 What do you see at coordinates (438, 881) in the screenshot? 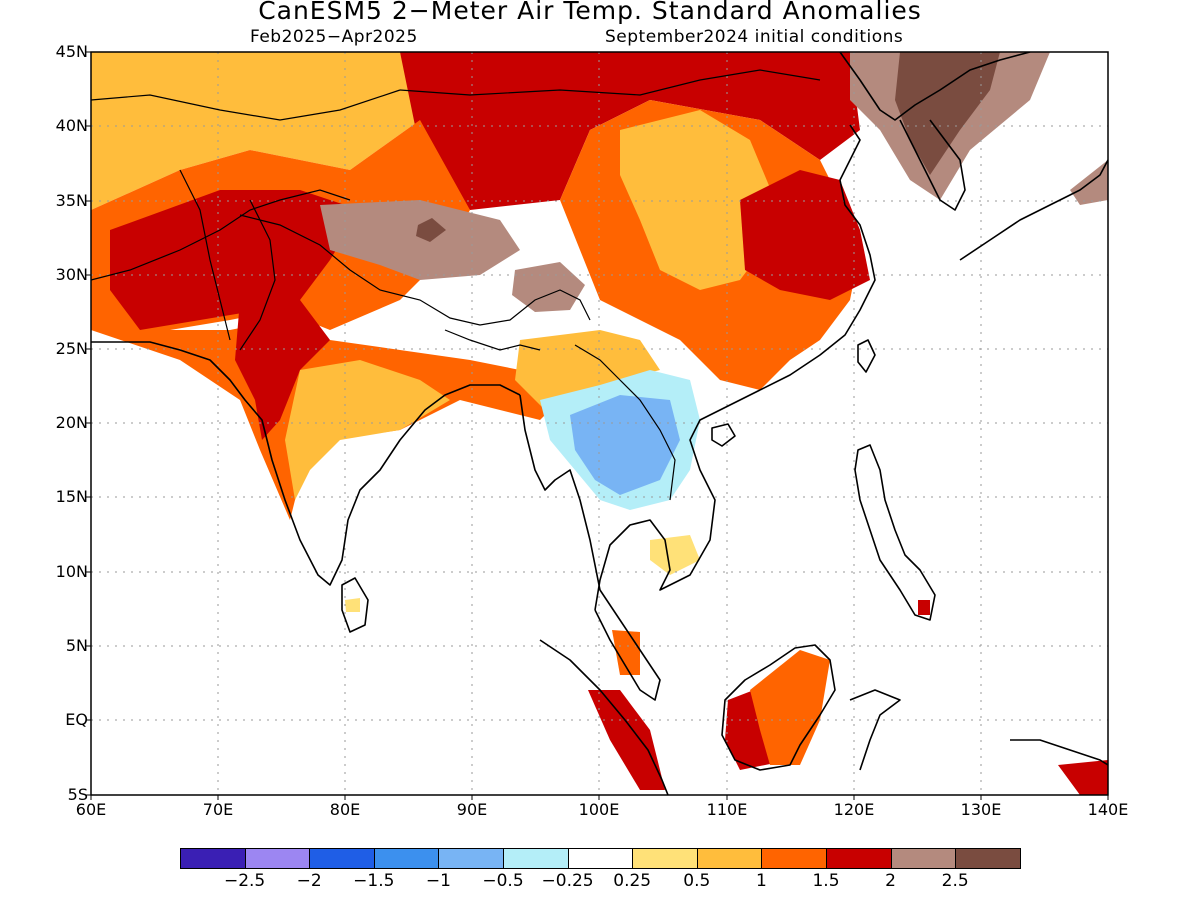
I see `colorbar-tick-label: −1` at bounding box center [438, 881].